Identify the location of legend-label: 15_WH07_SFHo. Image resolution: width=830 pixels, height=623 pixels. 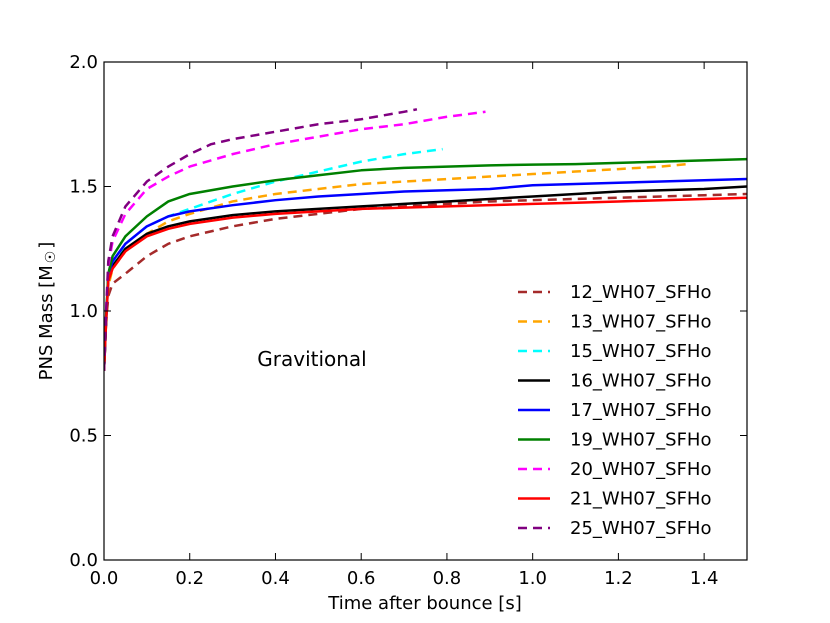
(640, 351).